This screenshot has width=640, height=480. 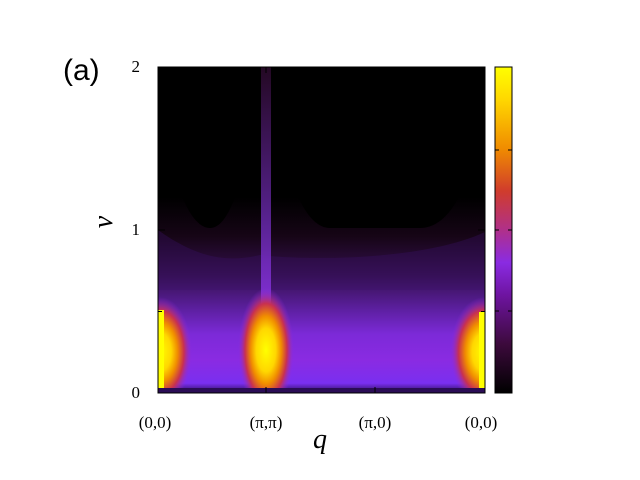 I want to click on colorbar-ticks, so click(x=503, y=230).